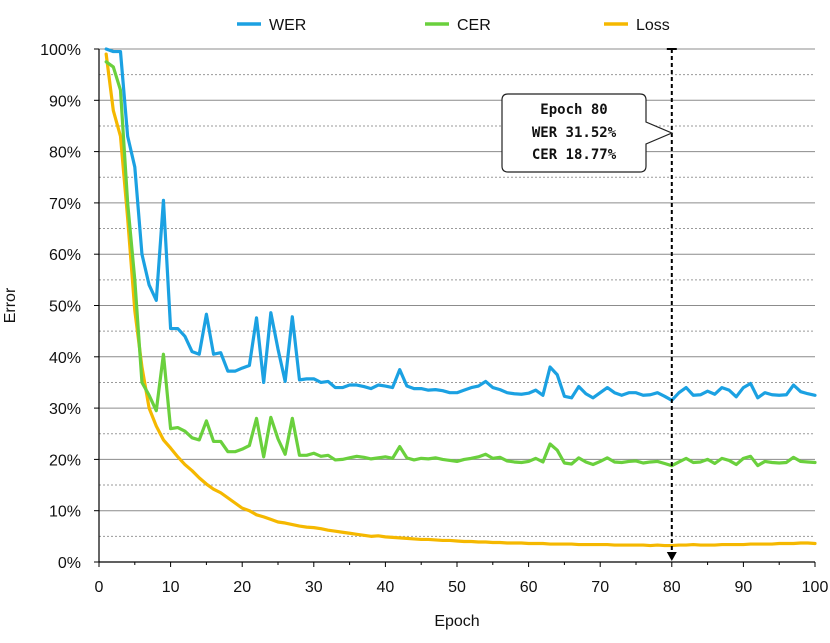 The width and height of the screenshot is (830, 643). I want to click on y-tick-label: 30%, so click(65, 409).